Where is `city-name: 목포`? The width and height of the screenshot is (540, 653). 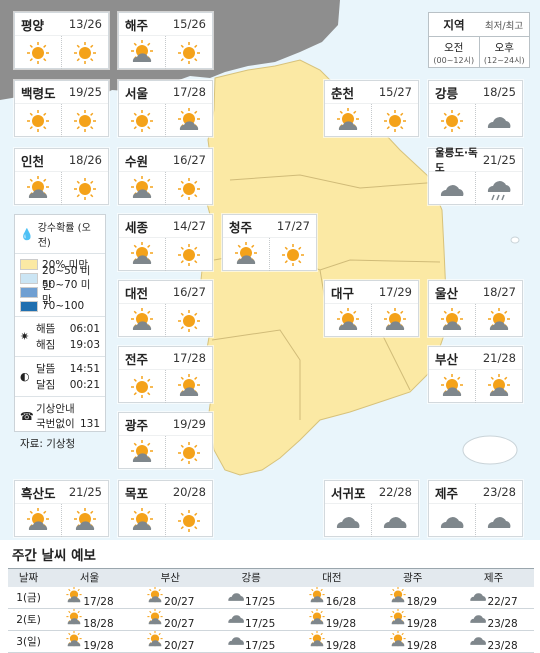
city-name: 목포 is located at coordinates (137, 493).